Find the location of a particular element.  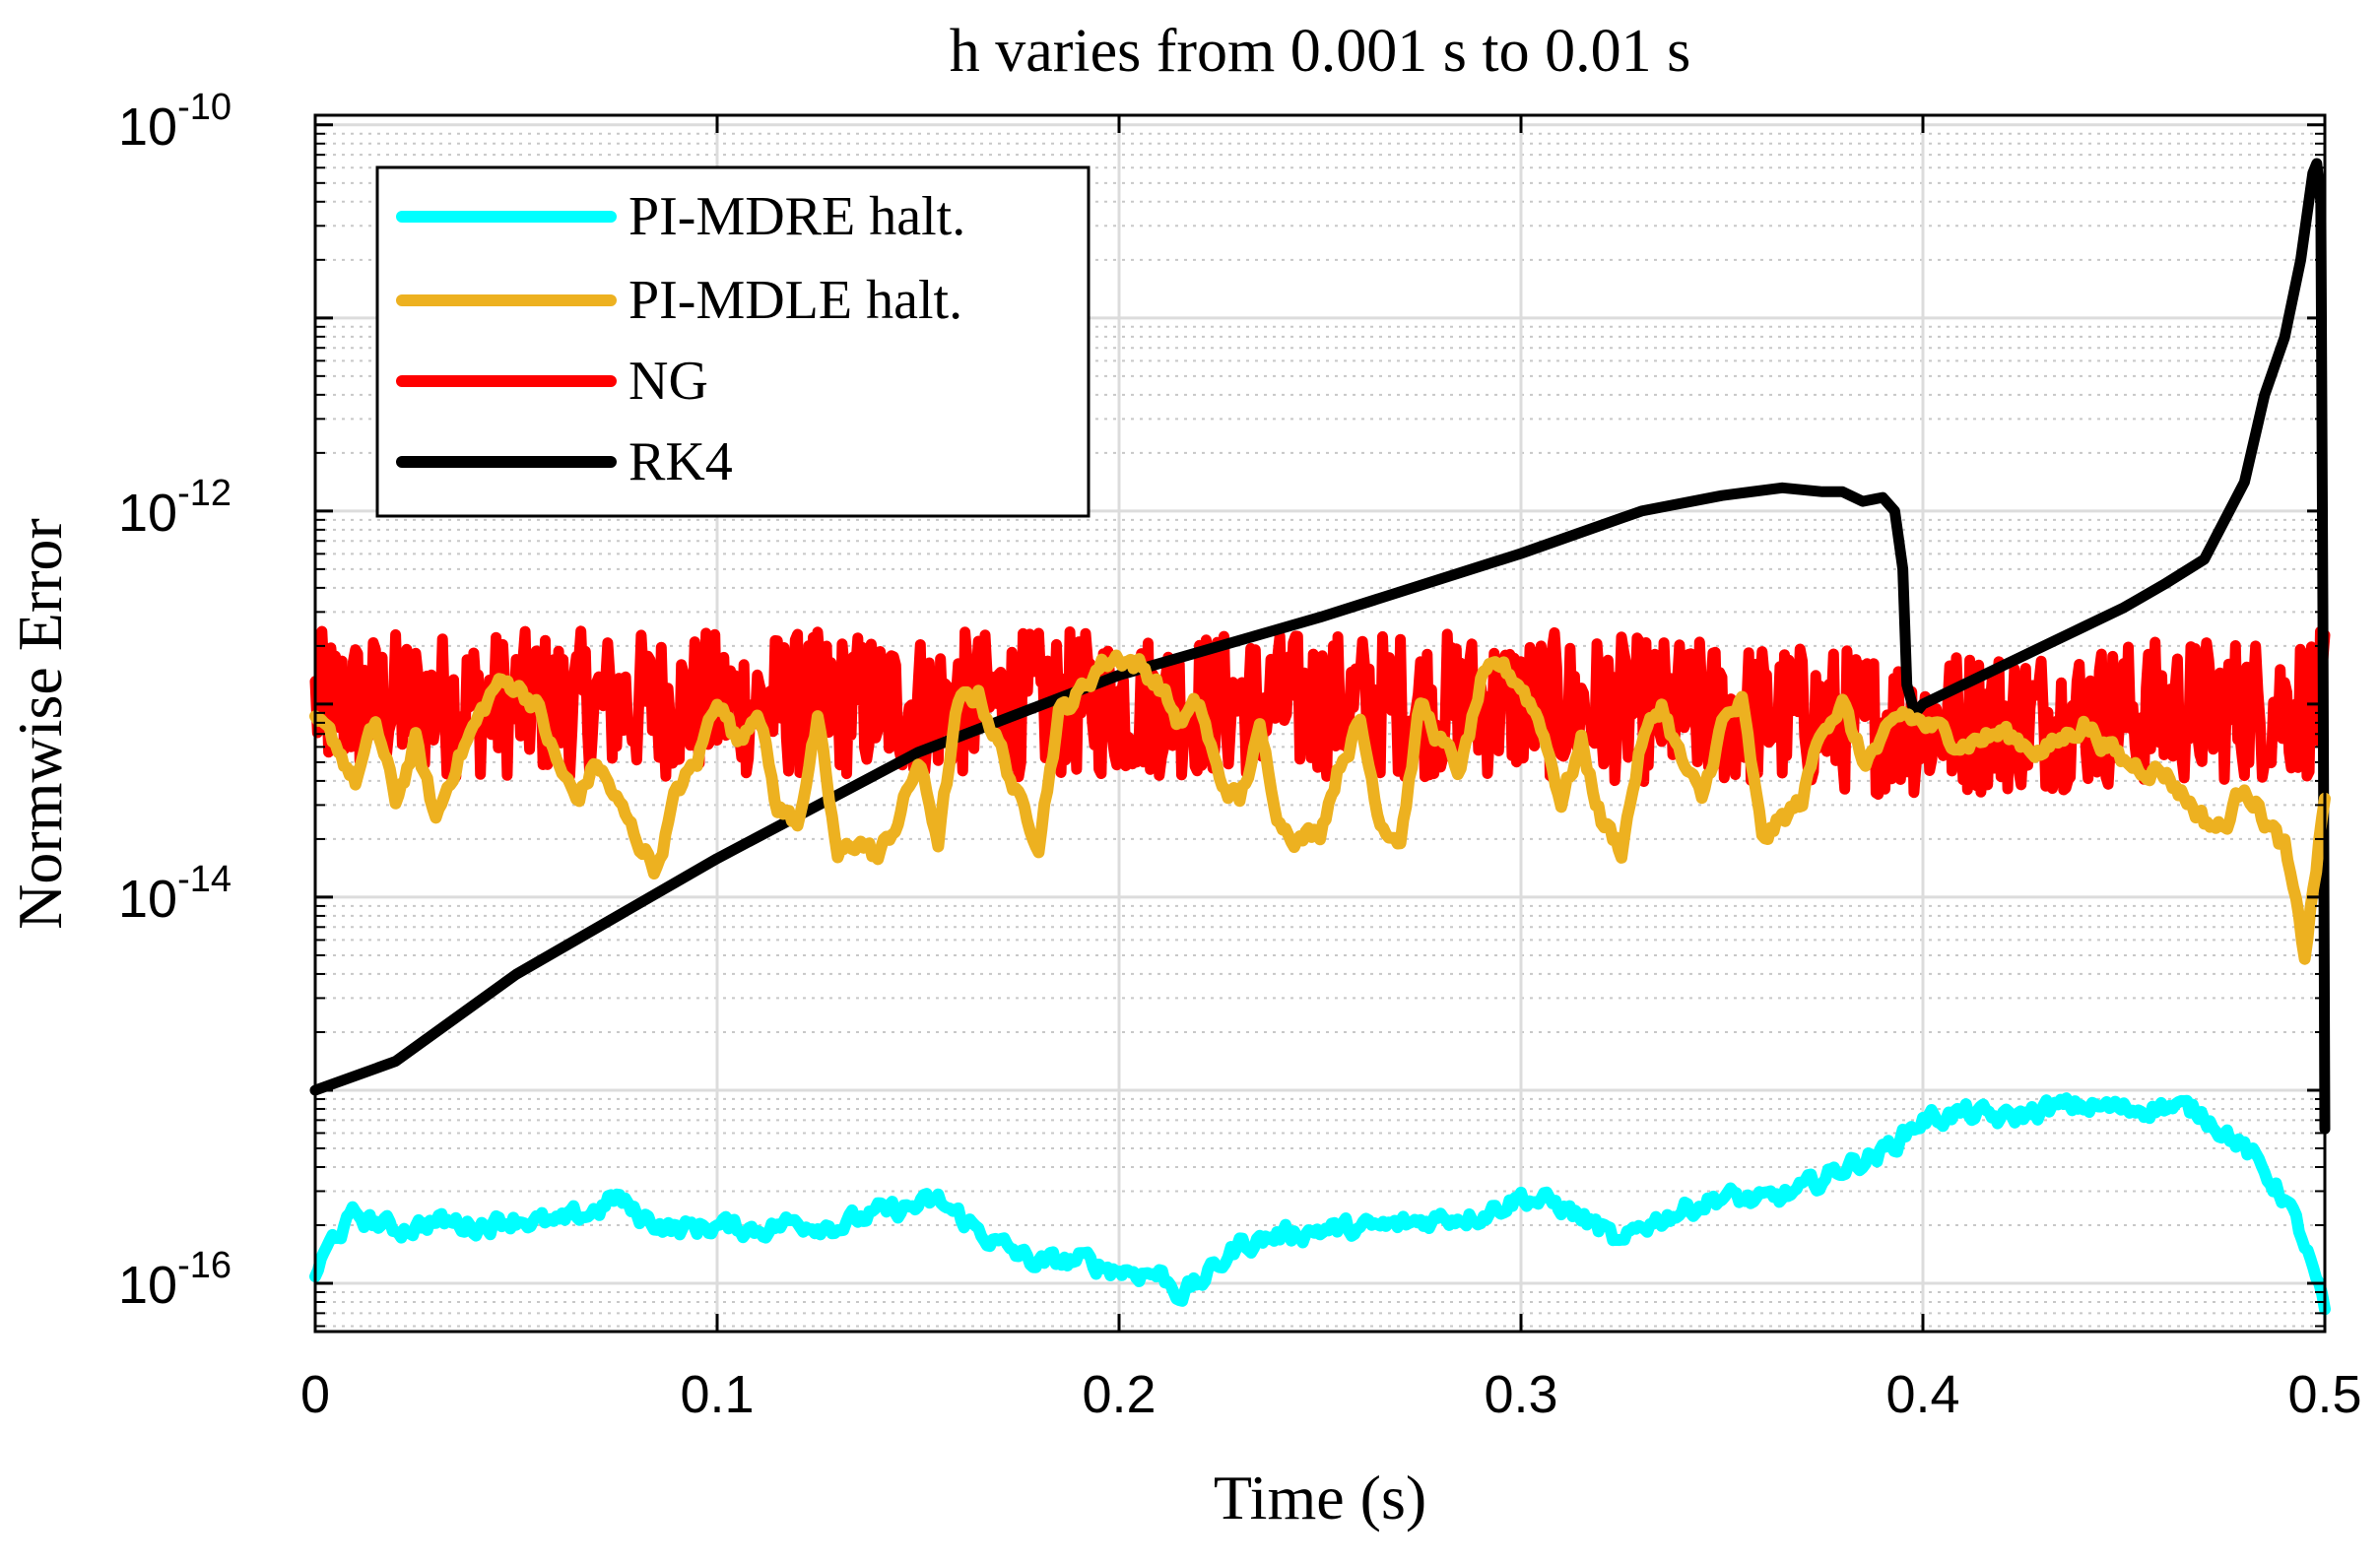

chart-title: h varies from 0.001 s to 0.01 s is located at coordinates (1320, 51).